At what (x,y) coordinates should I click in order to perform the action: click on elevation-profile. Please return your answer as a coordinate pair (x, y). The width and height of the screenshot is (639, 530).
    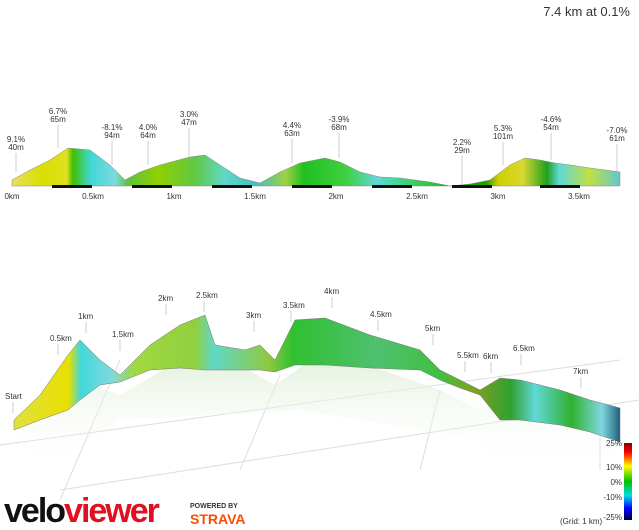
    Looking at the image, I should click on (316, 167).